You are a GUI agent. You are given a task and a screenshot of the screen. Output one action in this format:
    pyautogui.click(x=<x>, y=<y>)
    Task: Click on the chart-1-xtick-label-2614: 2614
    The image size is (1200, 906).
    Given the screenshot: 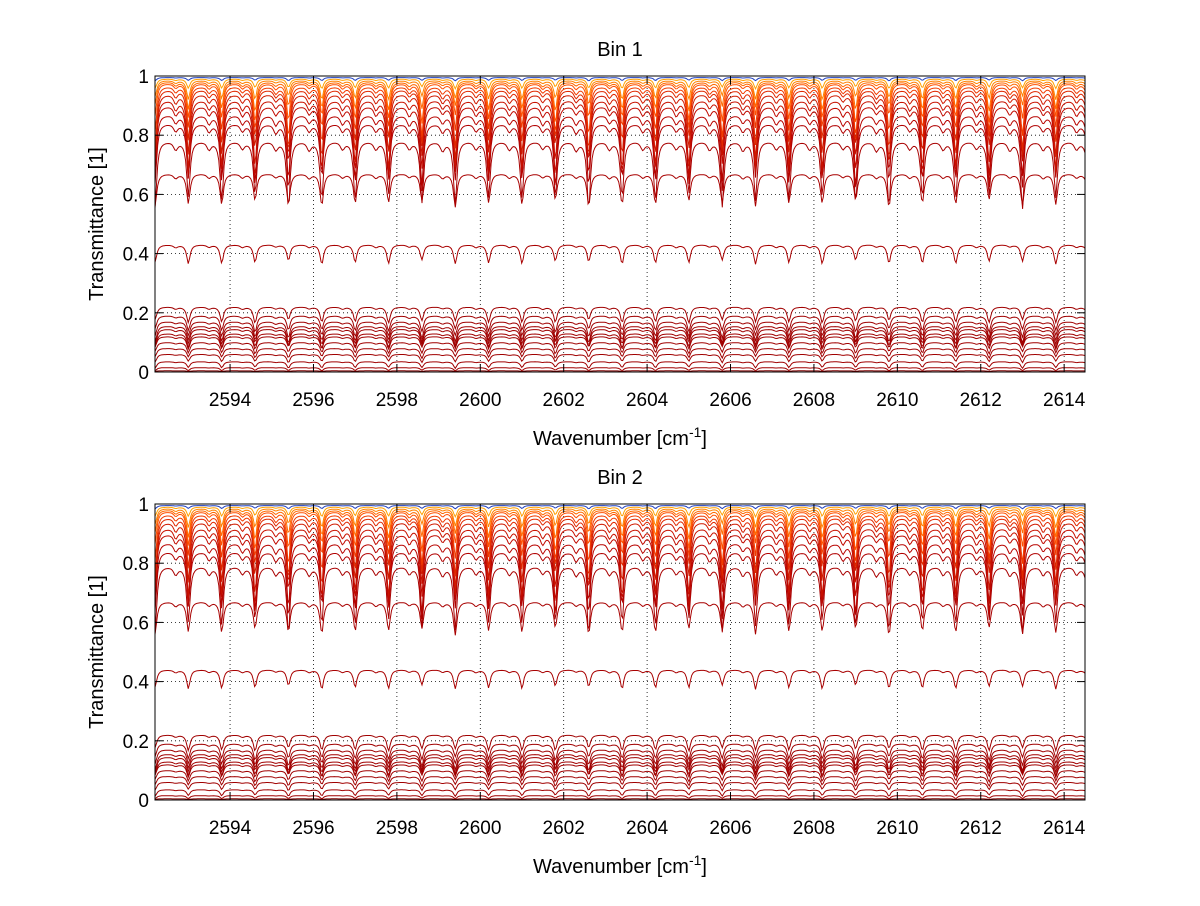 What is the action you would take?
    pyautogui.click(x=1064, y=400)
    